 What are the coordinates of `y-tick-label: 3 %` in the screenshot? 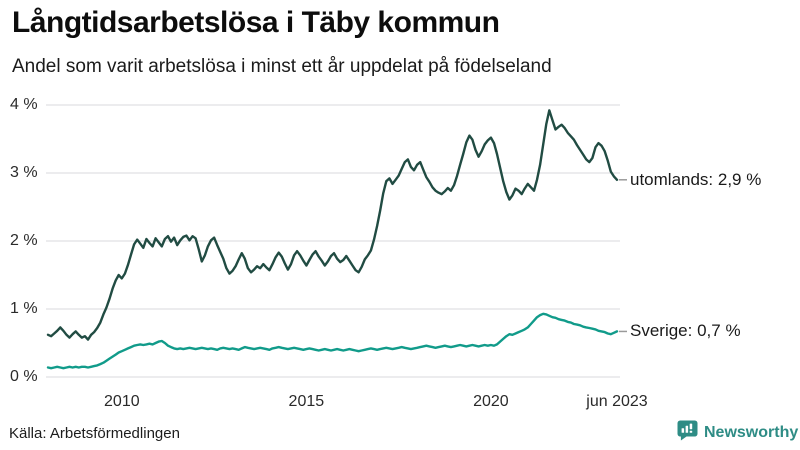 It's located at (24, 172).